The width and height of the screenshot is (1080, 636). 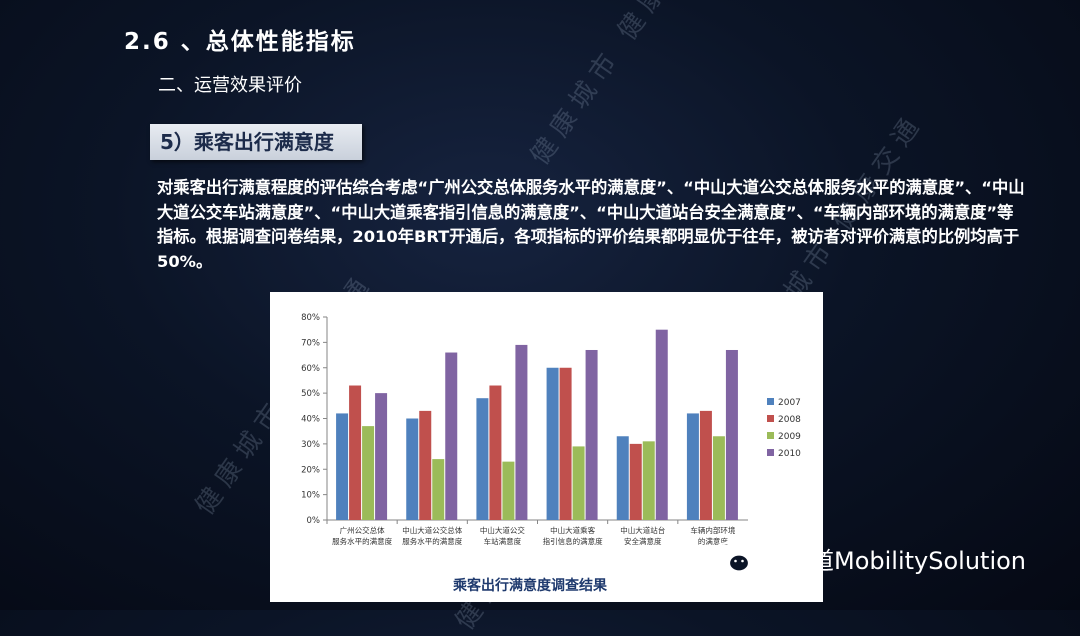 I want to click on x-tick-label: 的满意度, so click(x=713, y=541).